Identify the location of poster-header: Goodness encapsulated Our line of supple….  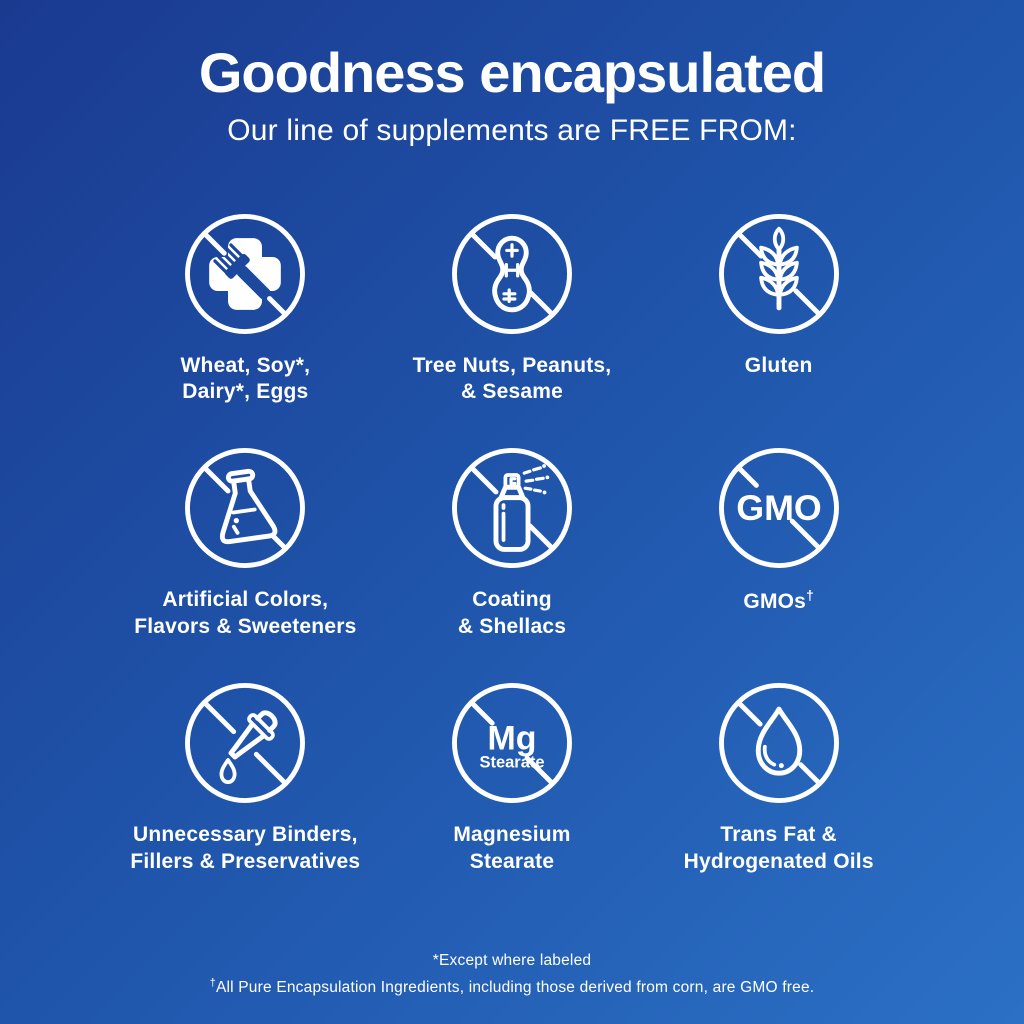
(512, 74).